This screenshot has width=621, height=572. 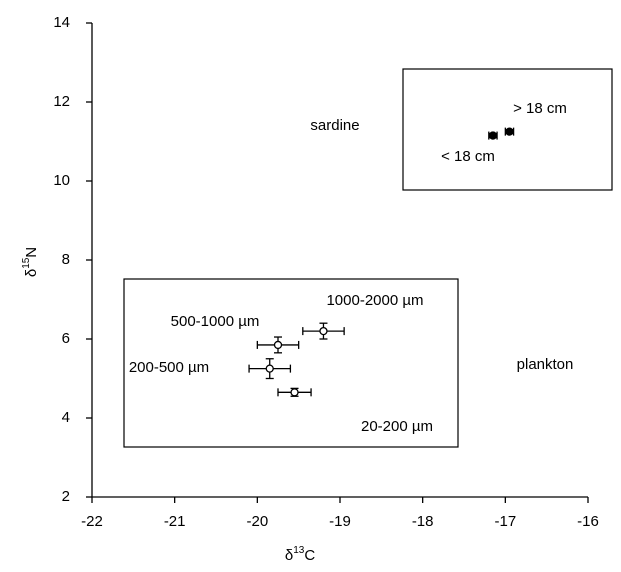 What do you see at coordinates (61, 101) in the screenshot?
I see `y-tick-label: 12` at bounding box center [61, 101].